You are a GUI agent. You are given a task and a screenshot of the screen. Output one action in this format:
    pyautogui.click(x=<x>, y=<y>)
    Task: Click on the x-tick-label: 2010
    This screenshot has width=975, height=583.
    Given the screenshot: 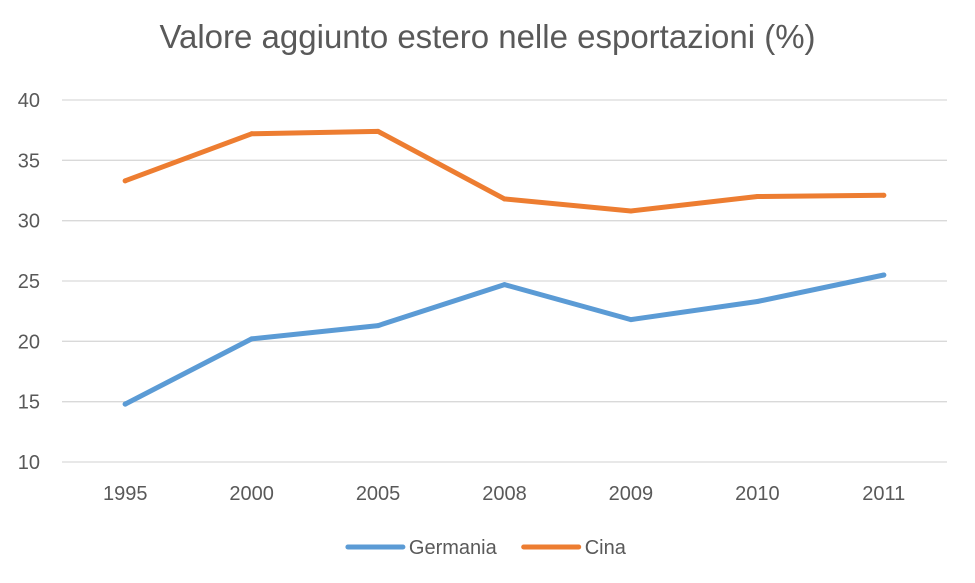 What is the action you would take?
    pyautogui.click(x=757, y=494)
    